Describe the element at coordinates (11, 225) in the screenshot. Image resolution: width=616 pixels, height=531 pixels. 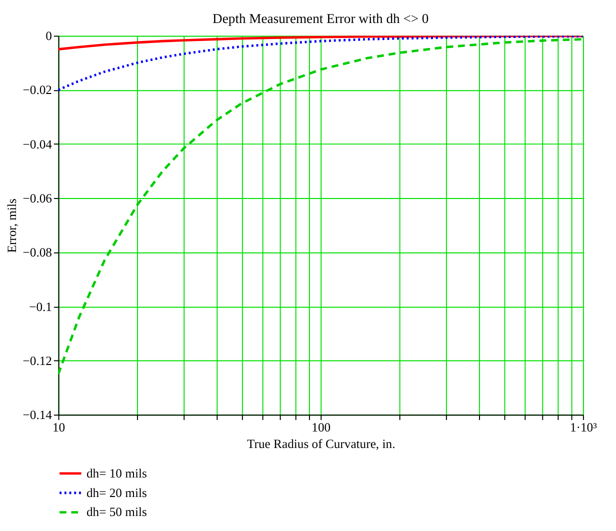
I see `y-axis-title: Error, mils` at that location.